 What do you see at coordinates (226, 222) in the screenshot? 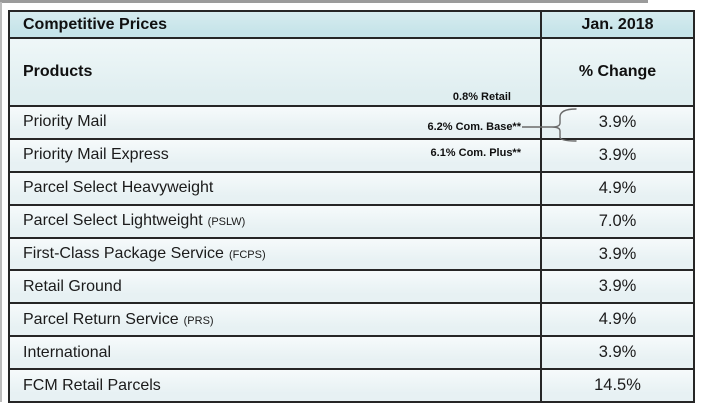
I see `product-abbrev: (PSLW)` at bounding box center [226, 222].